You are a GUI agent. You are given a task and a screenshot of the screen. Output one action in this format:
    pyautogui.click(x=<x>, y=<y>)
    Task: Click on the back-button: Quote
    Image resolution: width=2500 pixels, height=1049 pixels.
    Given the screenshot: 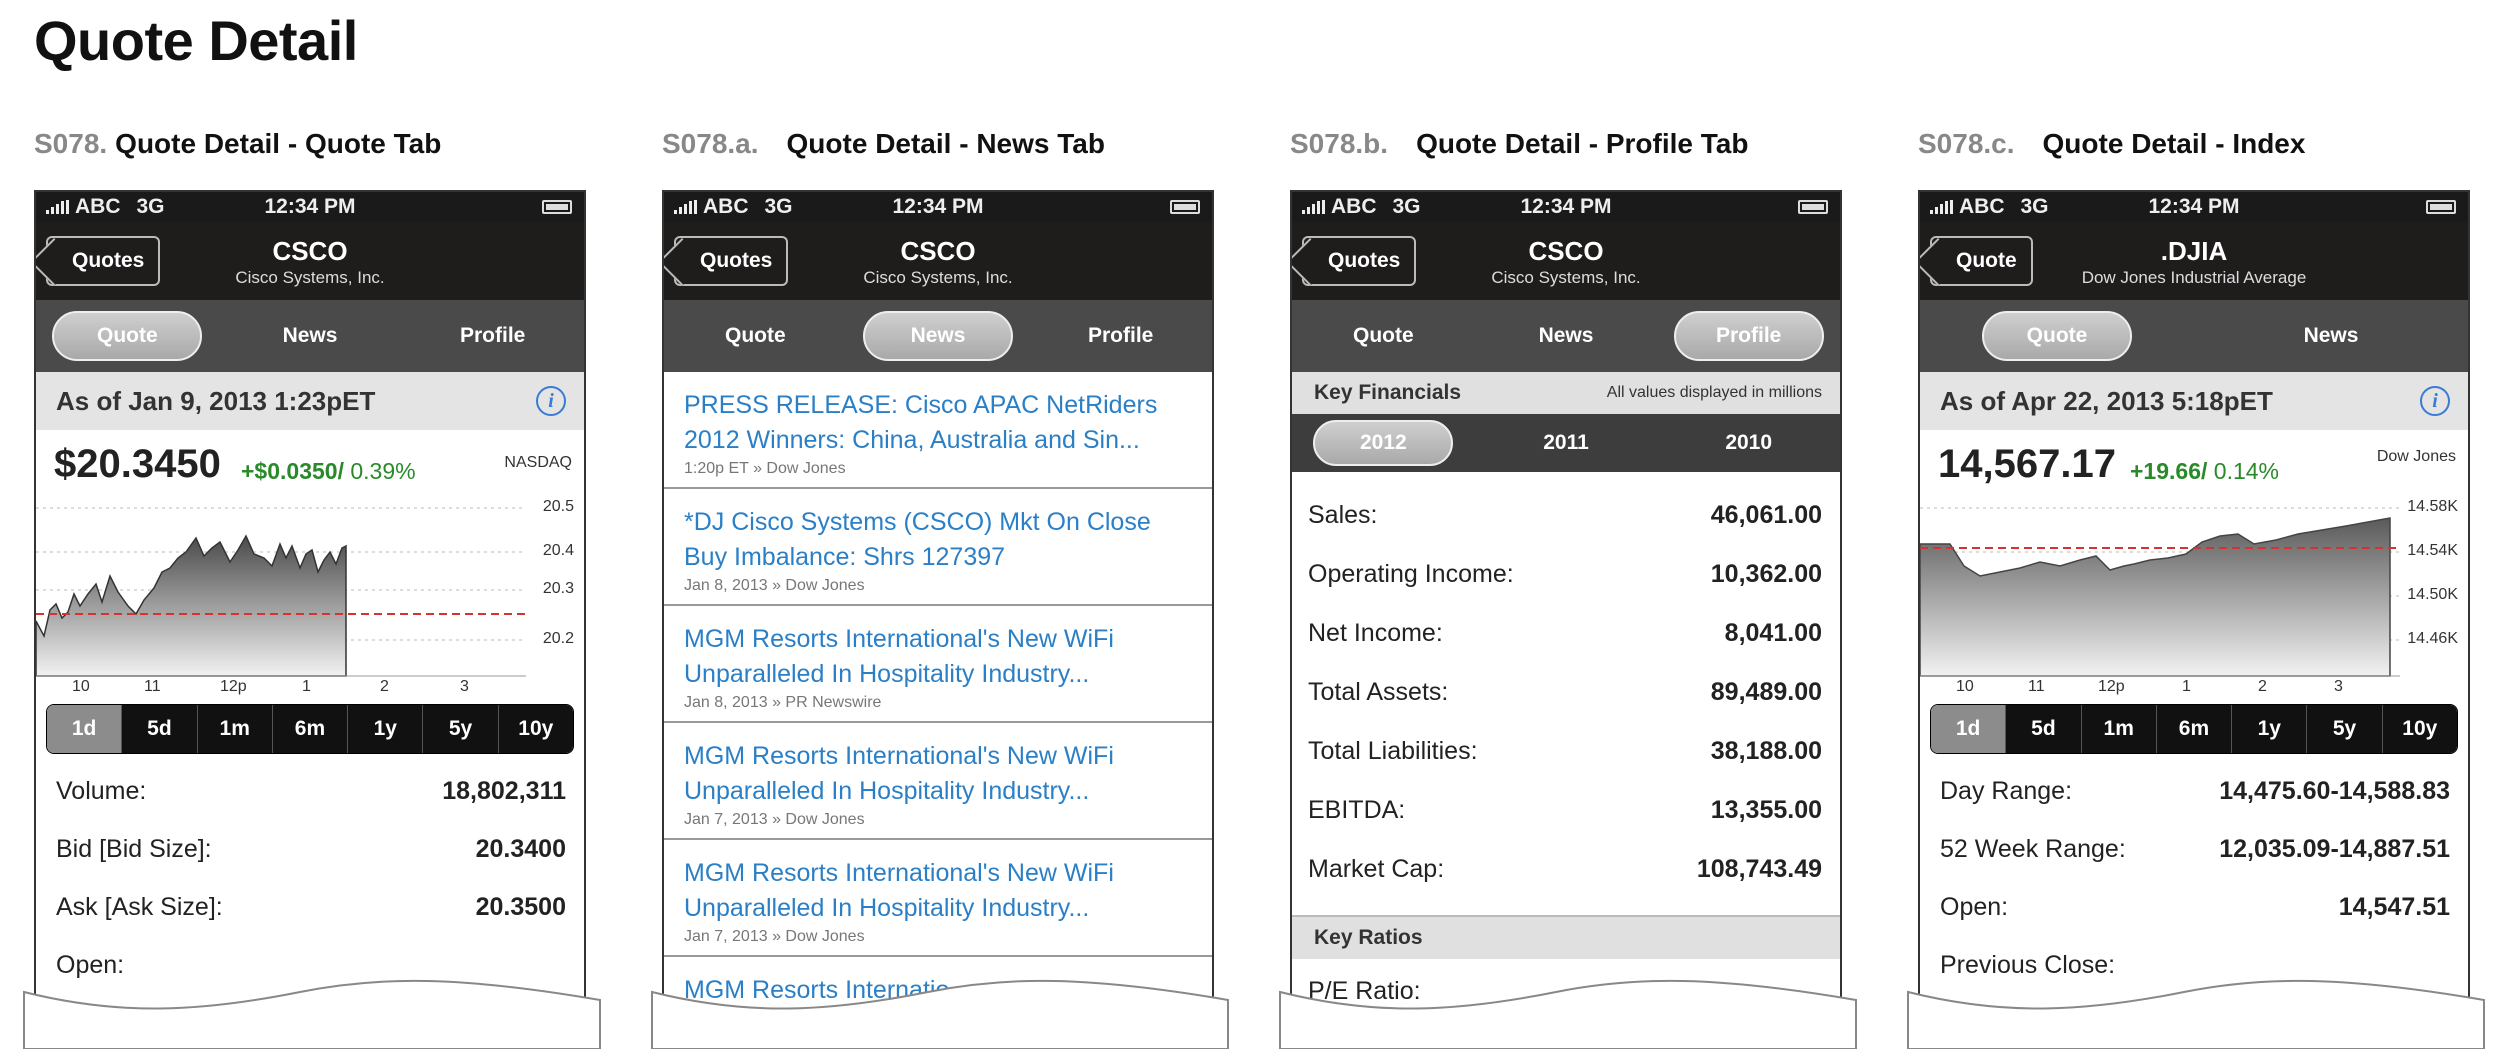 What is the action you would take?
    pyautogui.click(x=1981, y=261)
    